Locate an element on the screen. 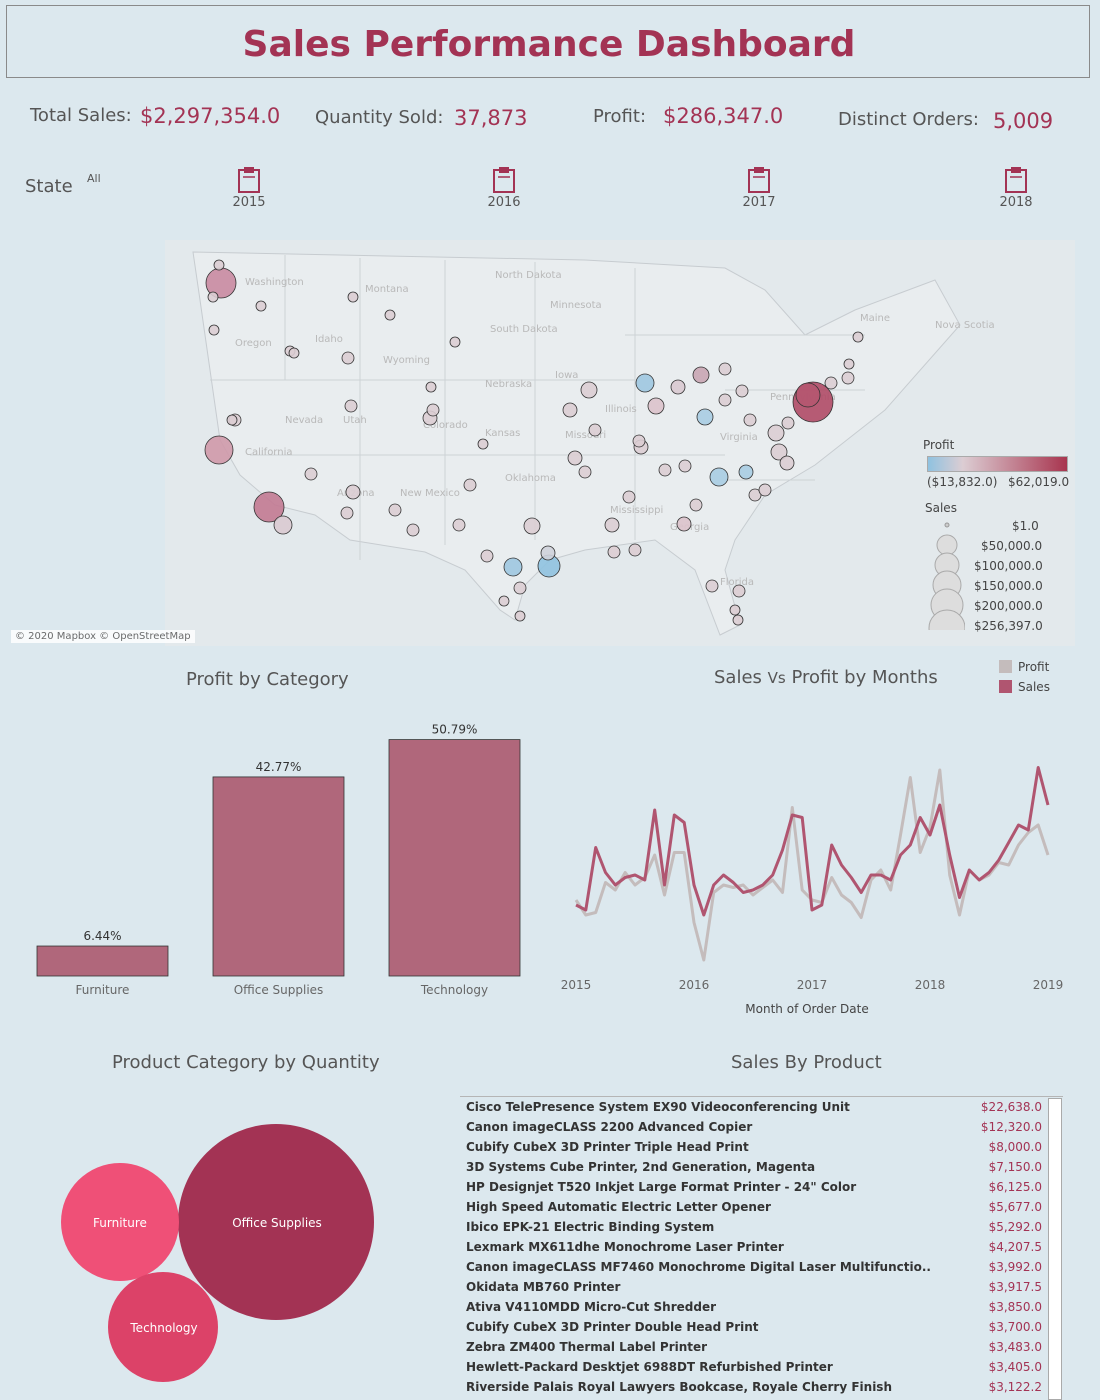  legend-sales-label: Sales is located at coordinates (1034, 687).